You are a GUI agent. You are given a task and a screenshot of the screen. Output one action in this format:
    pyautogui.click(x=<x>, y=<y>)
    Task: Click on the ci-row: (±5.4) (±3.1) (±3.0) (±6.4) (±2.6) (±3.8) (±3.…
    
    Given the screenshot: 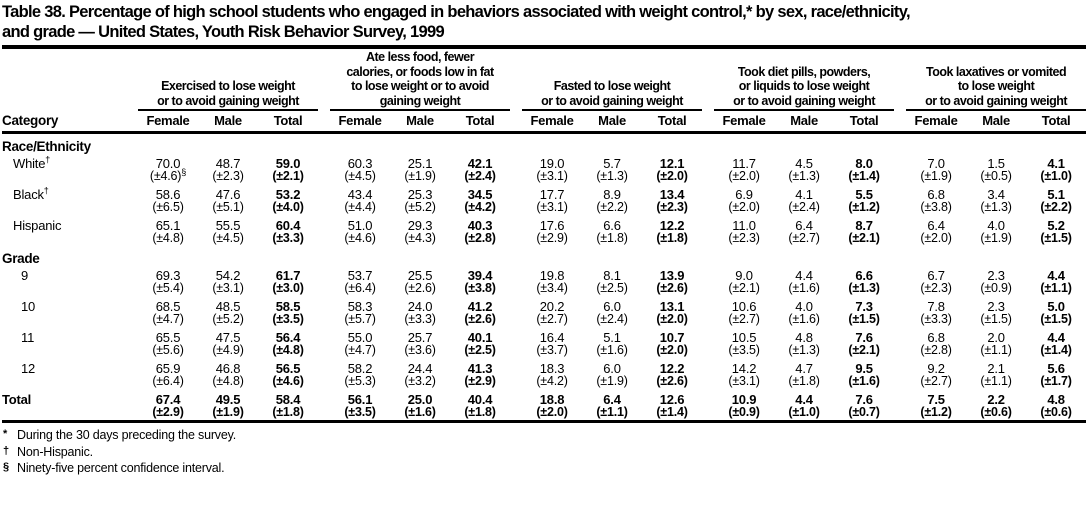 What is the action you would take?
    pyautogui.click(x=544, y=289)
    